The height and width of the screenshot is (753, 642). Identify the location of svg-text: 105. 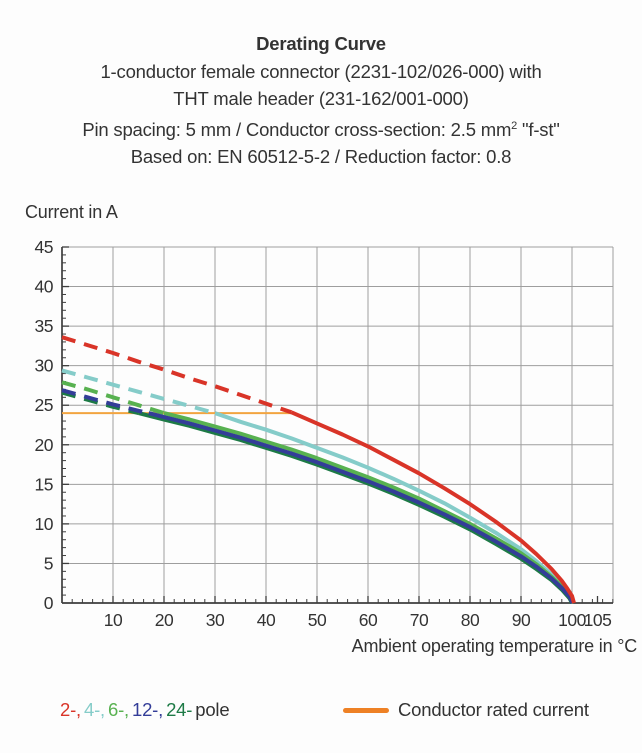
(598, 620).